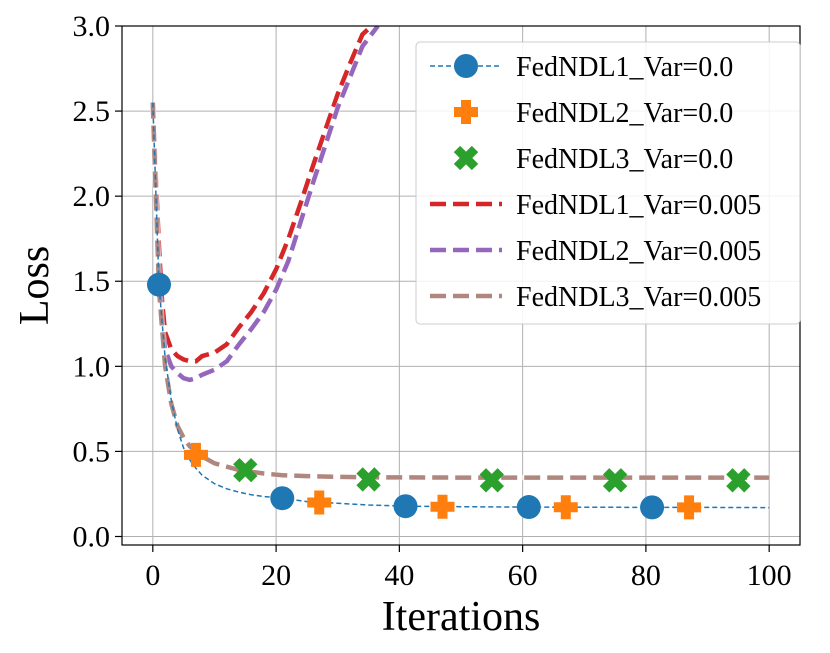 The height and width of the screenshot is (653, 830). What do you see at coordinates (461, 617) in the screenshot?
I see `x-axis-label: Iterations` at bounding box center [461, 617].